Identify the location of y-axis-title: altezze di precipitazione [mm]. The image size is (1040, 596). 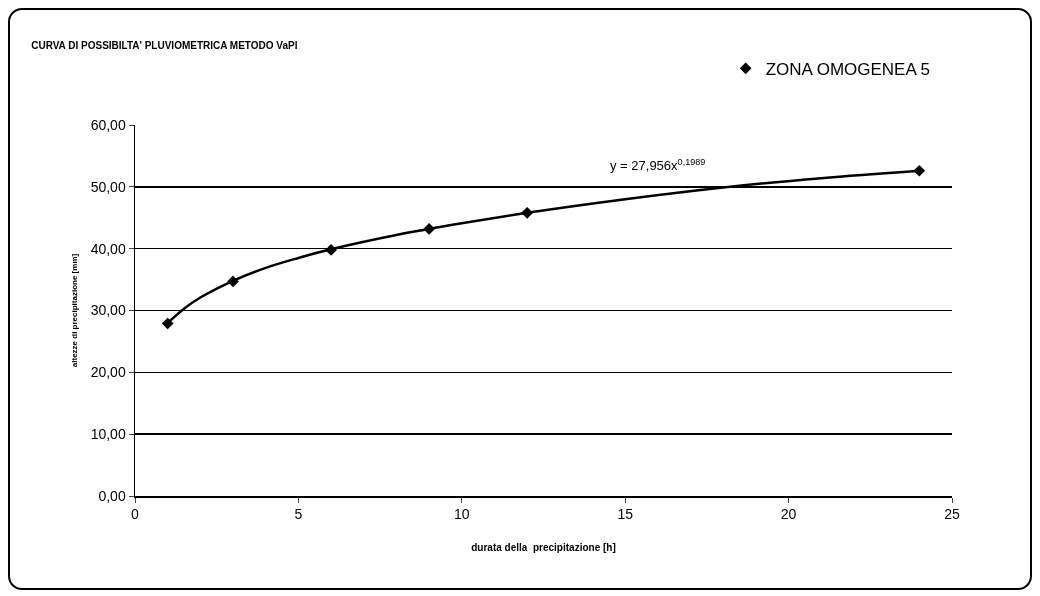
(74, 310).